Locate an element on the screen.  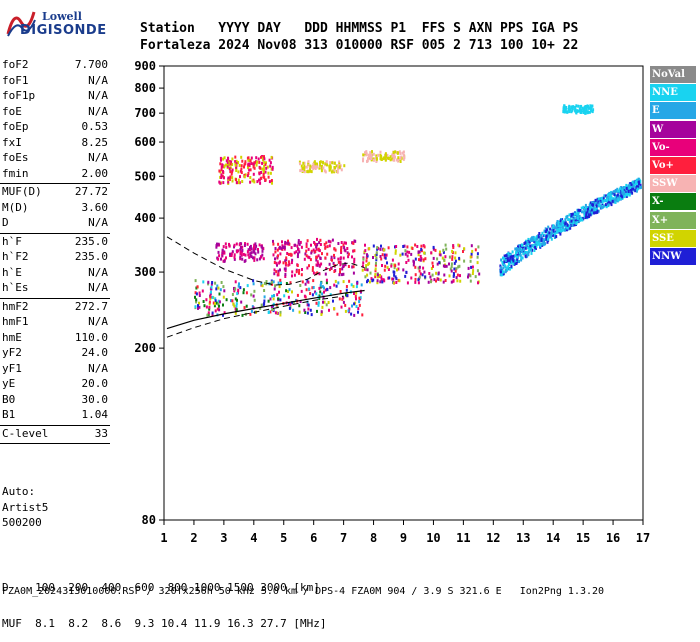
x-tick-label: 14 is located at coordinates (553, 538).